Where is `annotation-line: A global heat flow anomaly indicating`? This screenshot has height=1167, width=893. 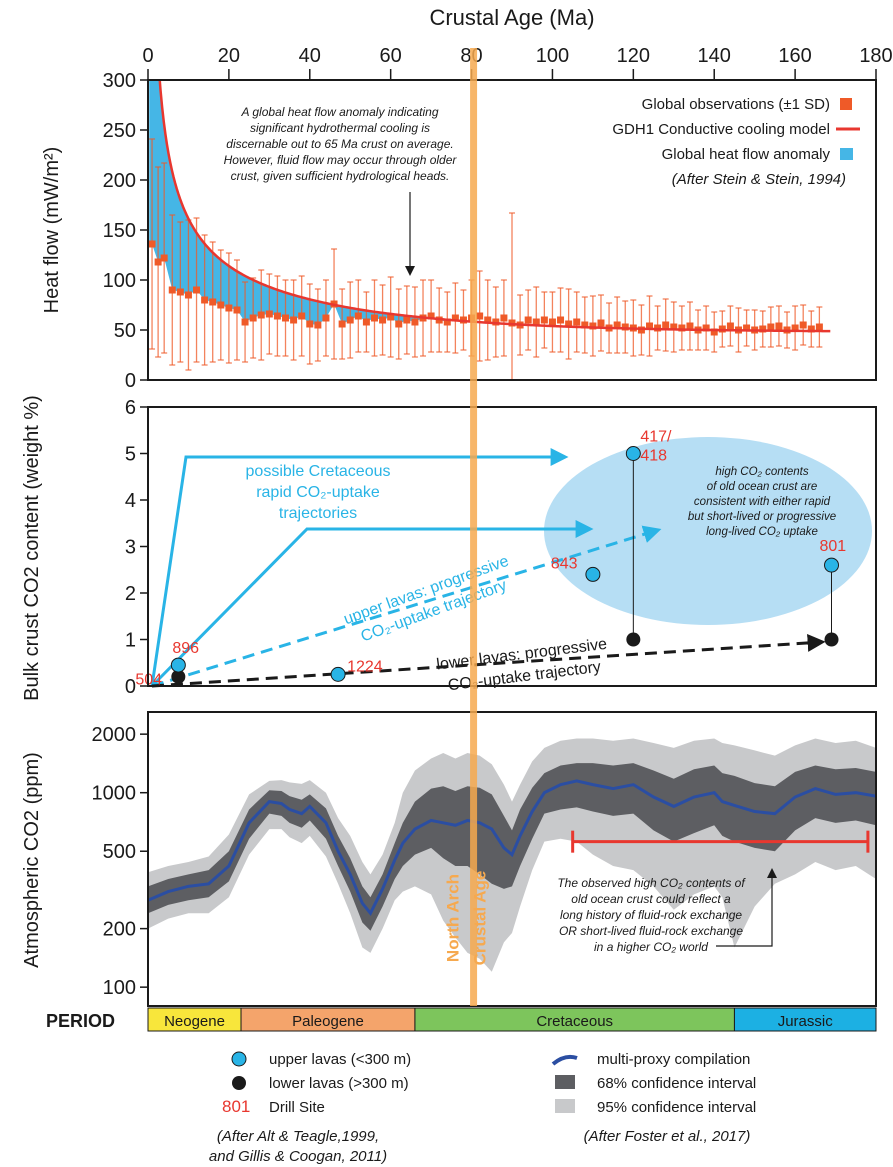 annotation-line: A global heat flow anomaly indicating is located at coordinates (339, 112).